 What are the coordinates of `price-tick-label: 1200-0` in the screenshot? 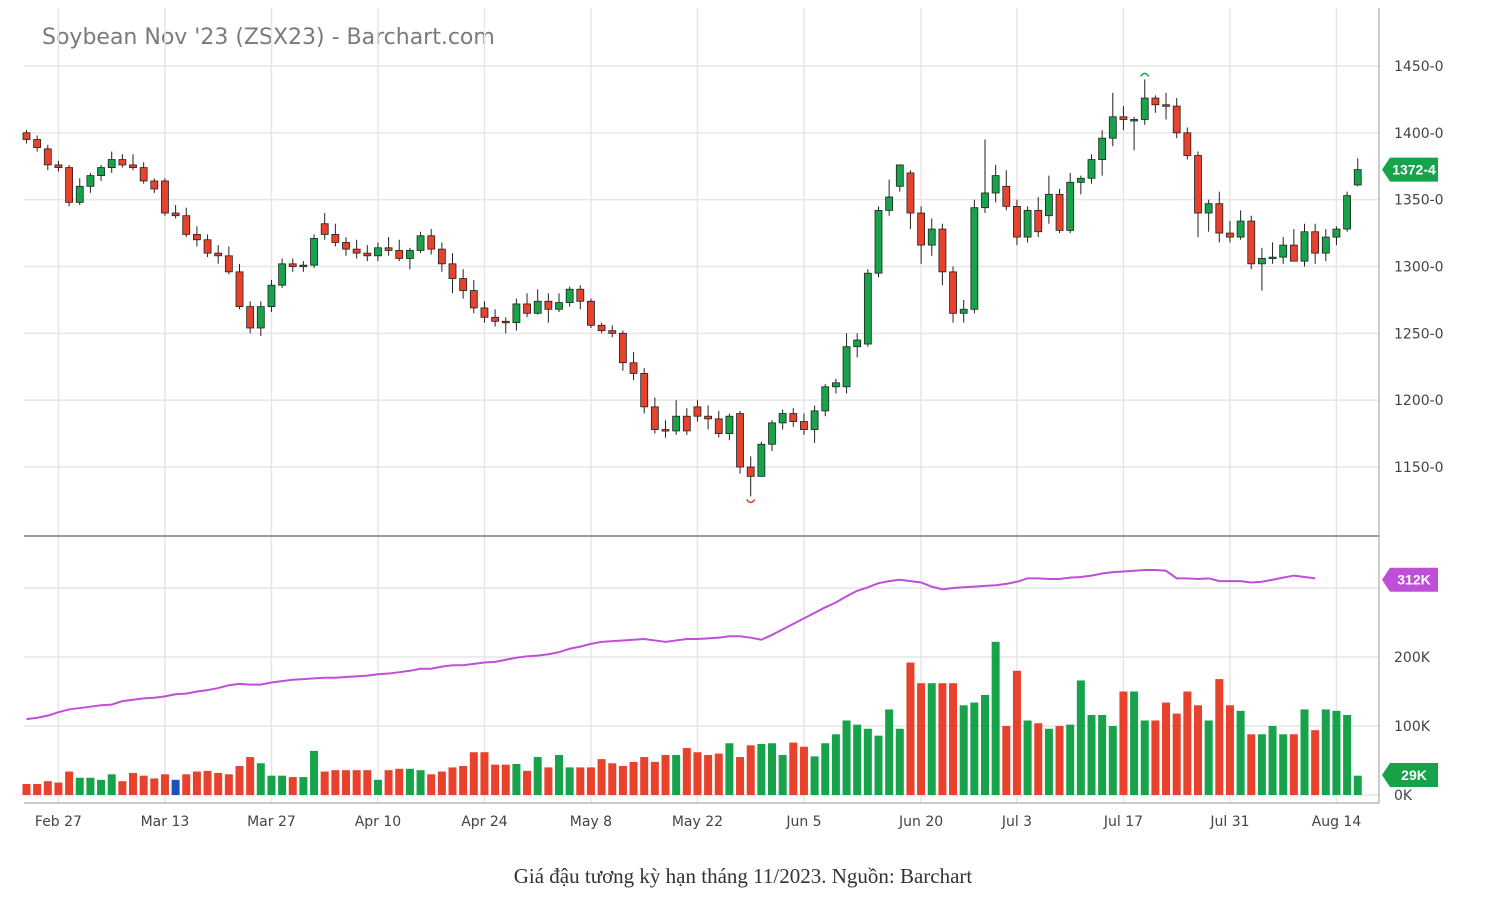 It's located at (1419, 401).